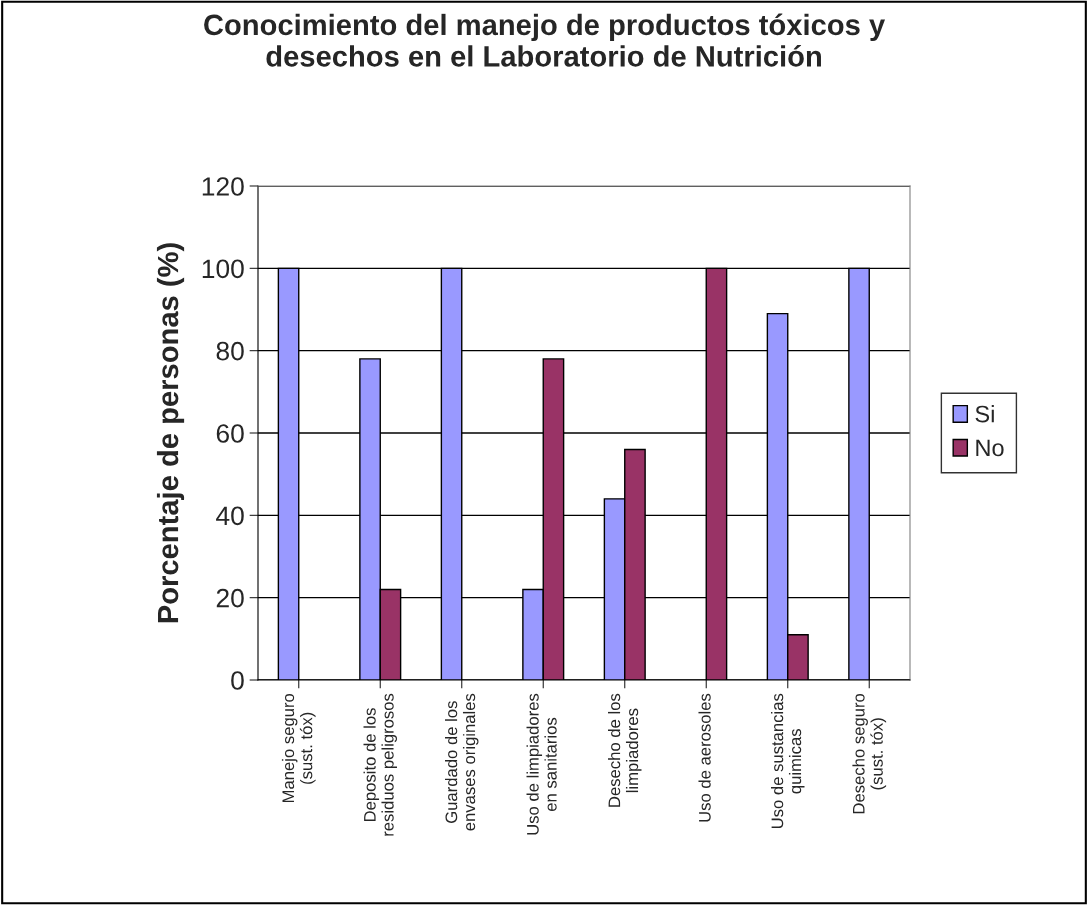 This screenshot has height=905, width=1088. Describe the element at coordinates (230, 516) in the screenshot. I see `y-tick-label: 40` at that location.